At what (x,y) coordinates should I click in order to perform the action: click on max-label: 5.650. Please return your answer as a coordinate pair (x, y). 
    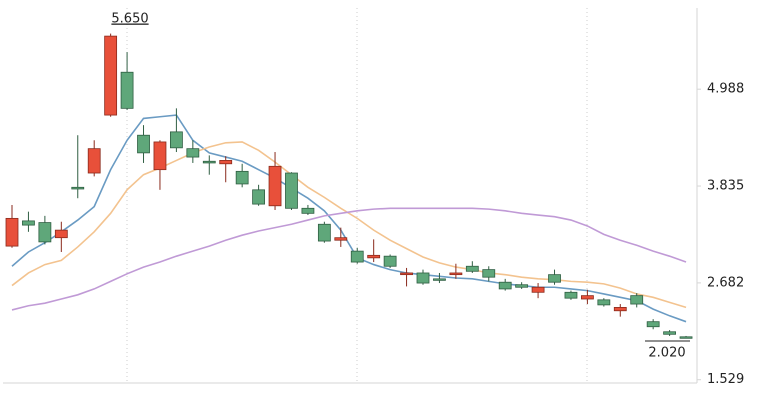
    Looking at the image, I should click on (129, 19).